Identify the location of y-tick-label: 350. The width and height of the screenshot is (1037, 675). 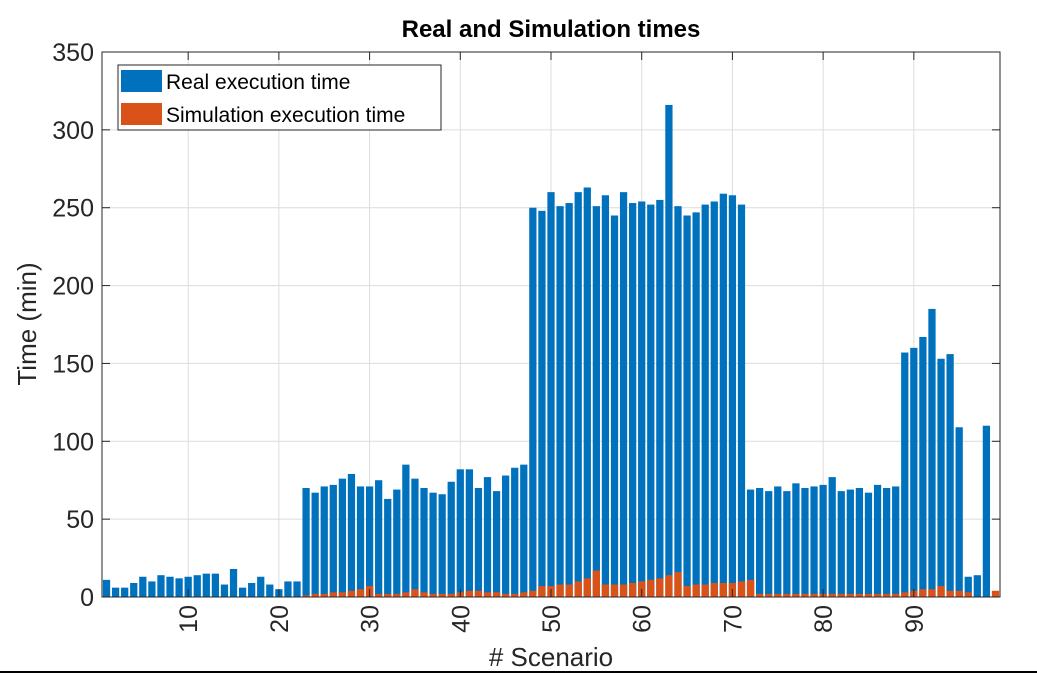
(73, 53).